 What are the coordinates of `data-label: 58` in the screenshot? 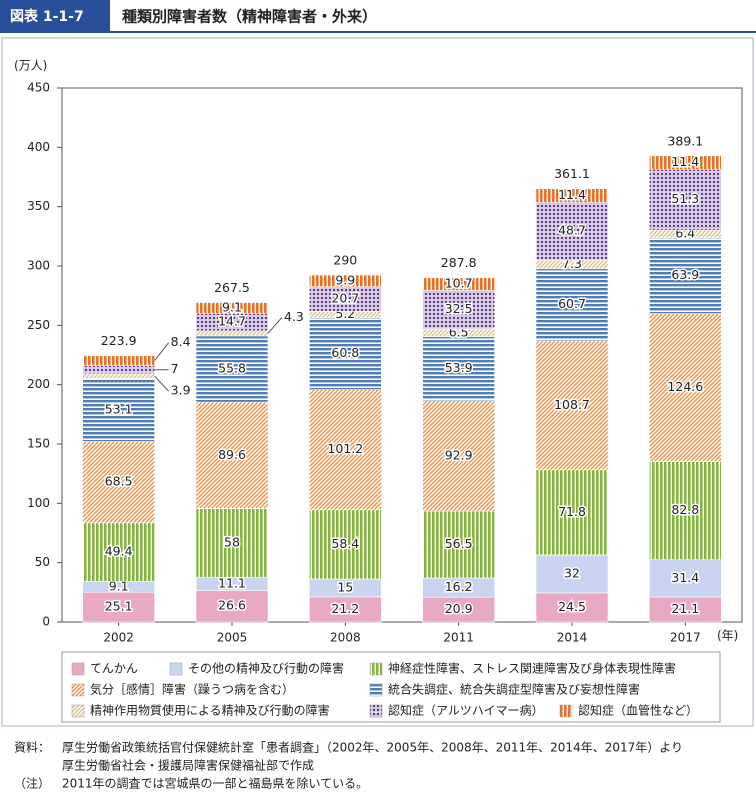 It's located at (232, 541).